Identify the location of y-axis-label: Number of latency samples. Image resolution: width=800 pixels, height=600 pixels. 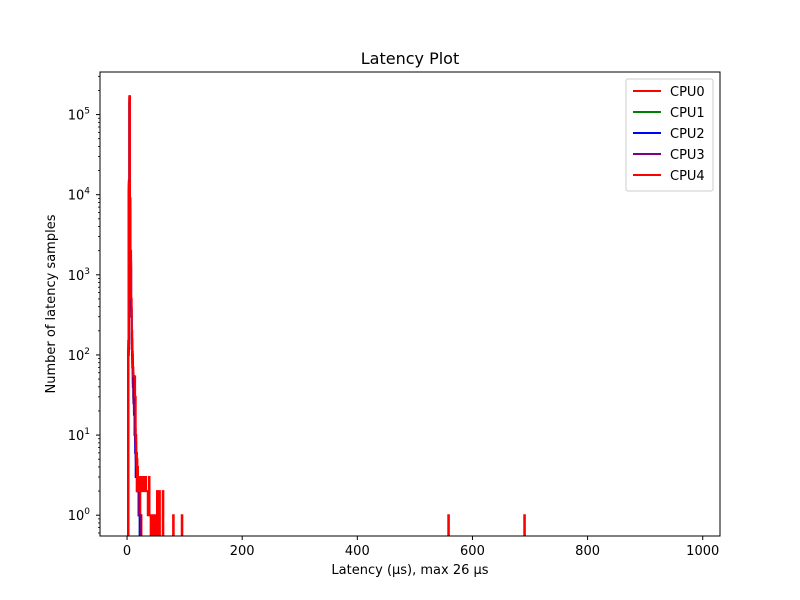
(51, 303).